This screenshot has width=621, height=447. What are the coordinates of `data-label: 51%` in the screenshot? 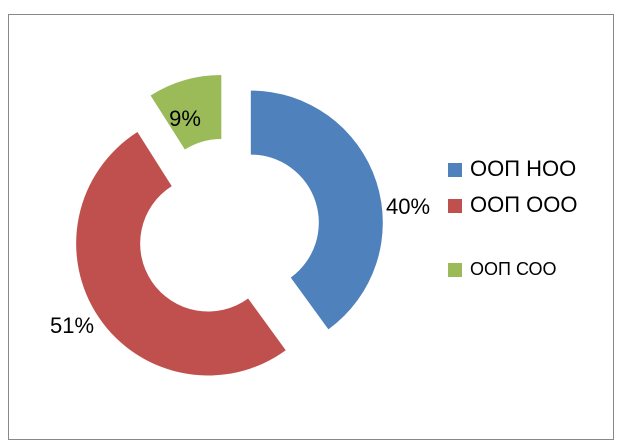 It's located at (72, 325).